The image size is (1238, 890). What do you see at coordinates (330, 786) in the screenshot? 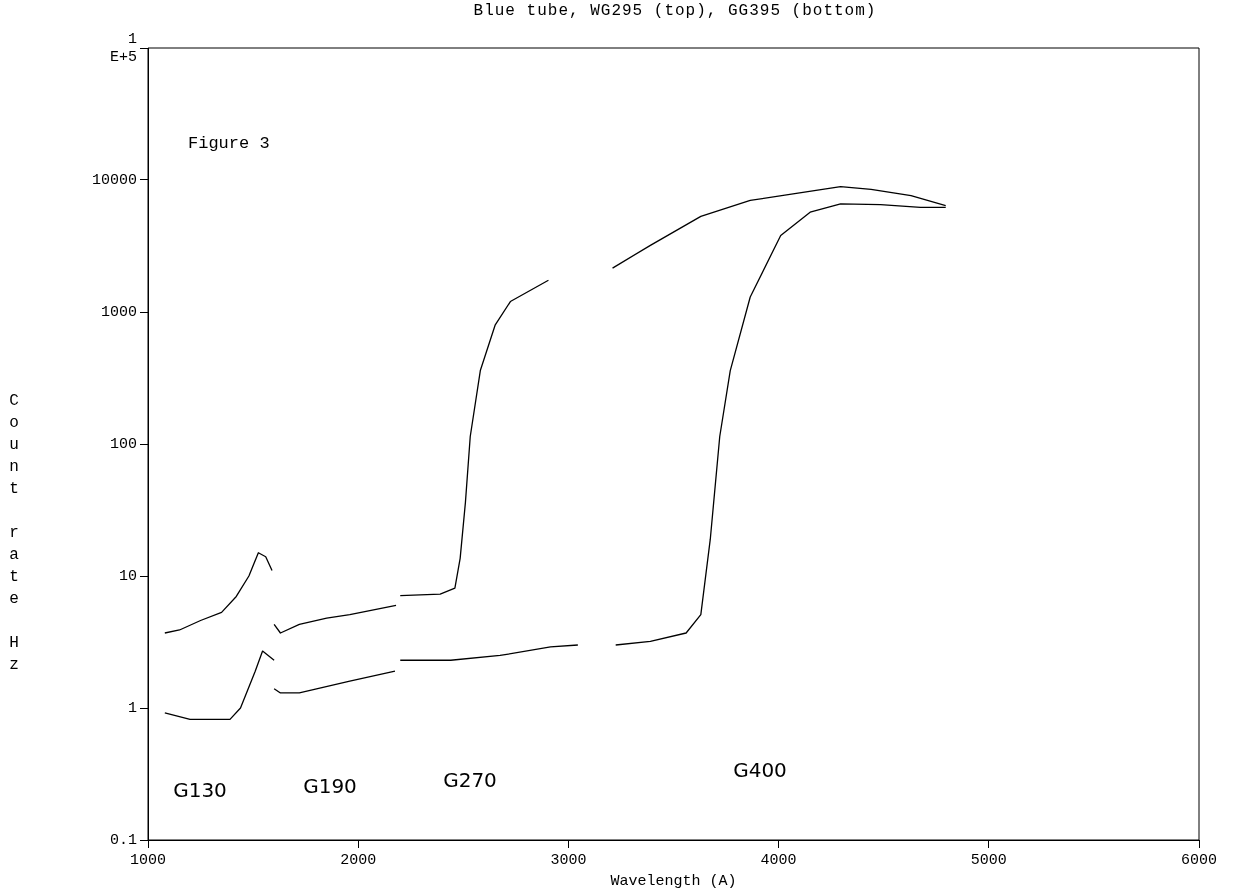
I see `annotation: G190` at bounding box center [330, 786].